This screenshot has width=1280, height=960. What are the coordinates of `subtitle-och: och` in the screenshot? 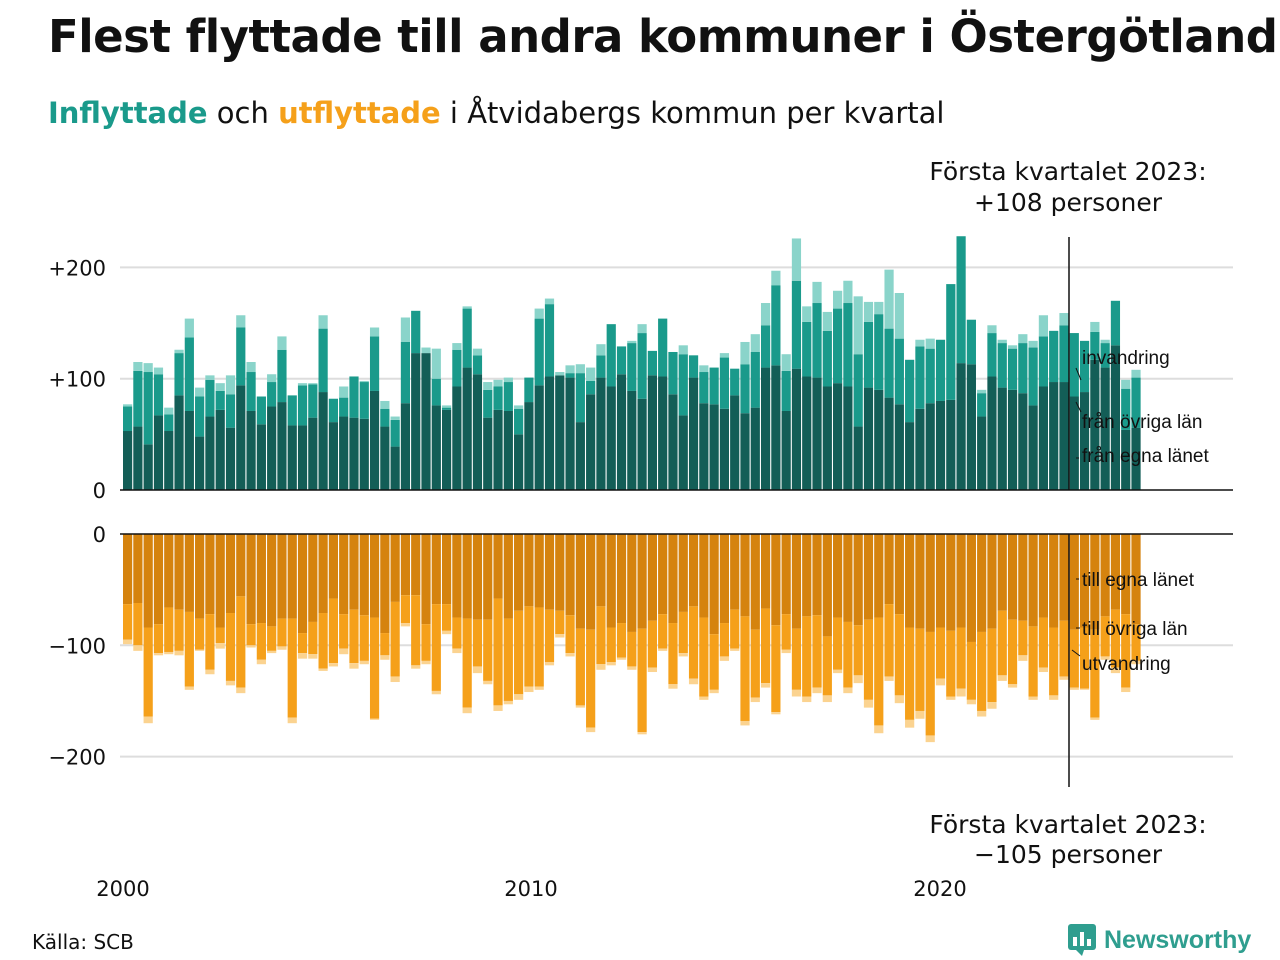 It's located at (243, 113).